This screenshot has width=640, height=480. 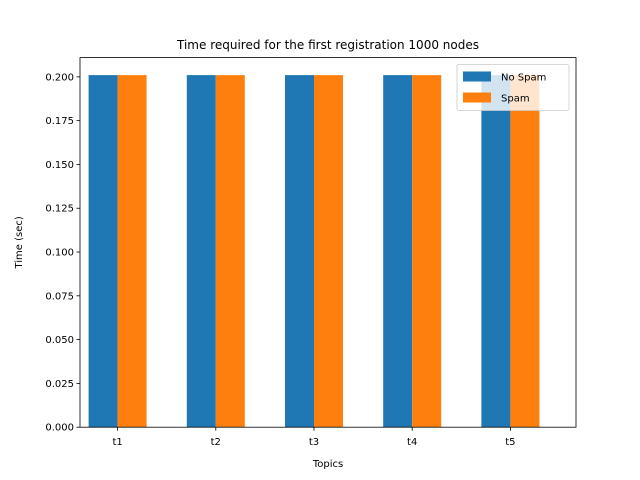 What do you see at coordinates (477, 76) in the screenshot?
I see `legend-swatch-no-spam` at bounding box center [477, 76].